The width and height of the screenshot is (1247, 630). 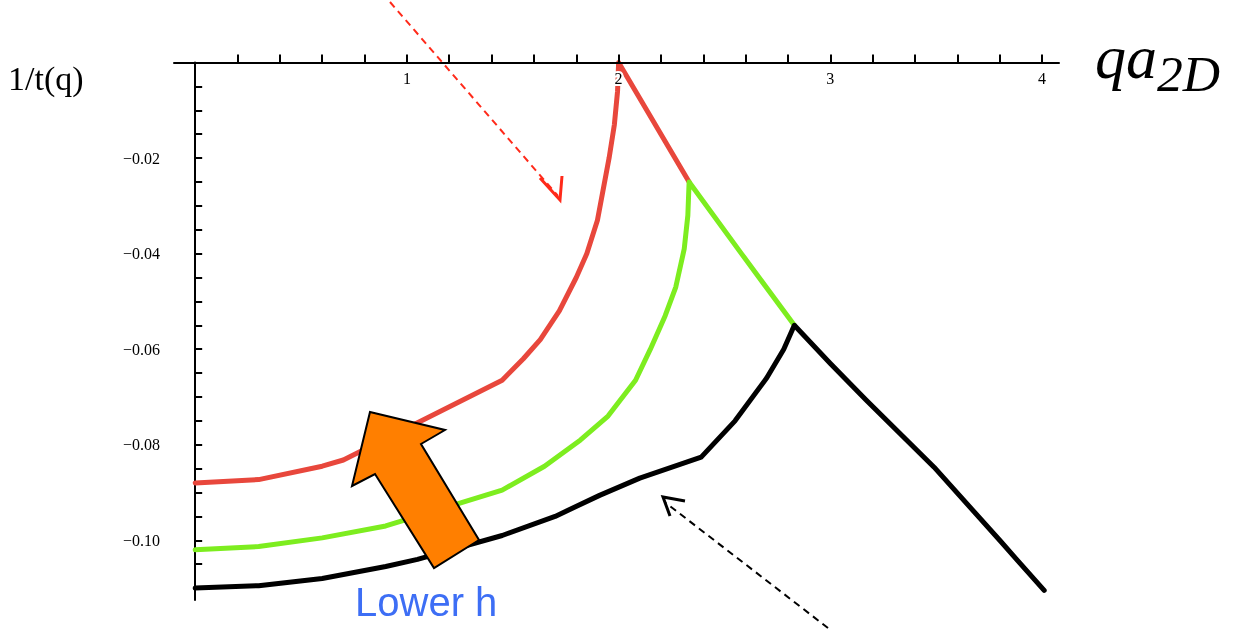 I want to click on annotation: Lower h, so click(x=426, y=602).